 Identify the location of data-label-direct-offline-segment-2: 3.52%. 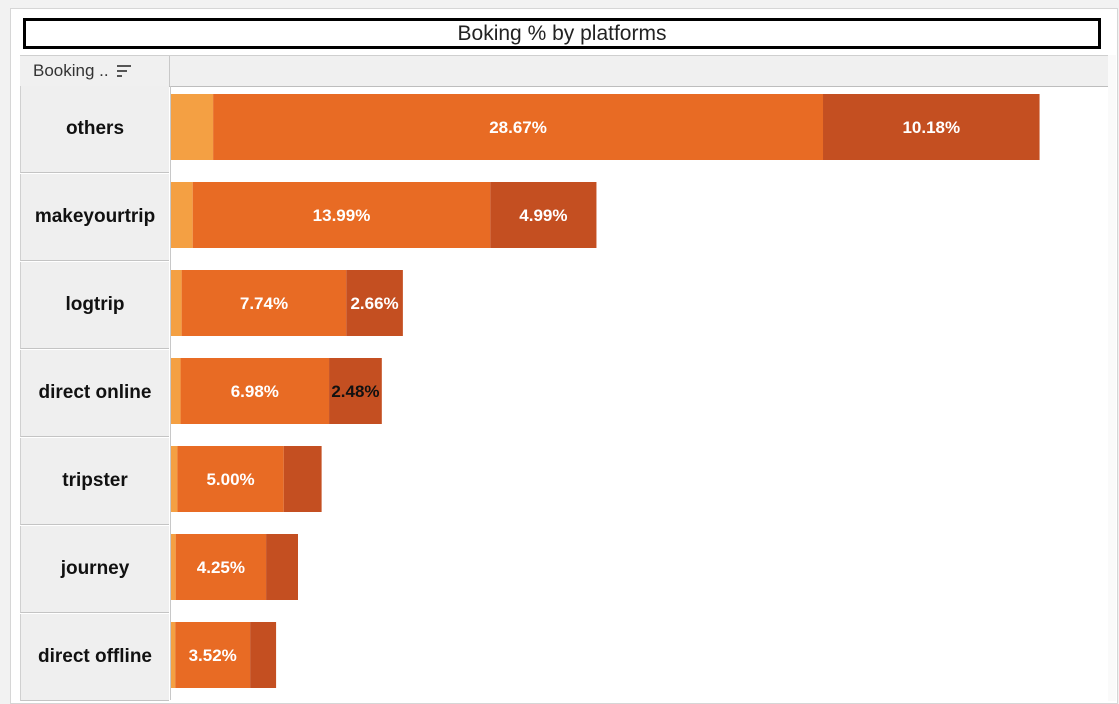
(213, 655).